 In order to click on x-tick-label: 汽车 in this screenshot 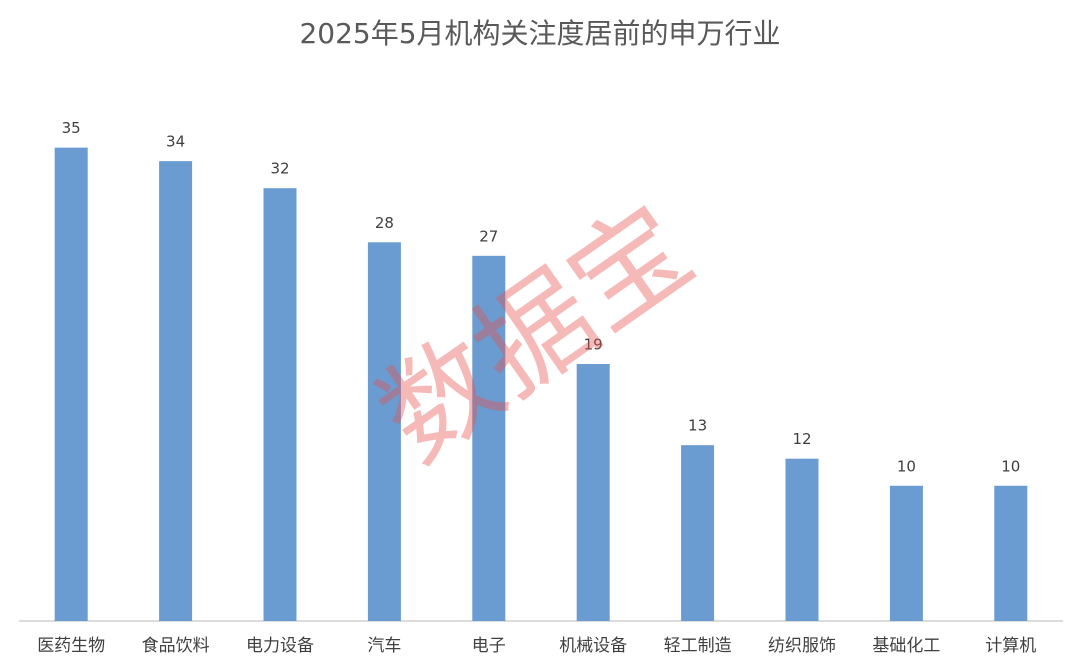, I will do `click(384, 646)`.